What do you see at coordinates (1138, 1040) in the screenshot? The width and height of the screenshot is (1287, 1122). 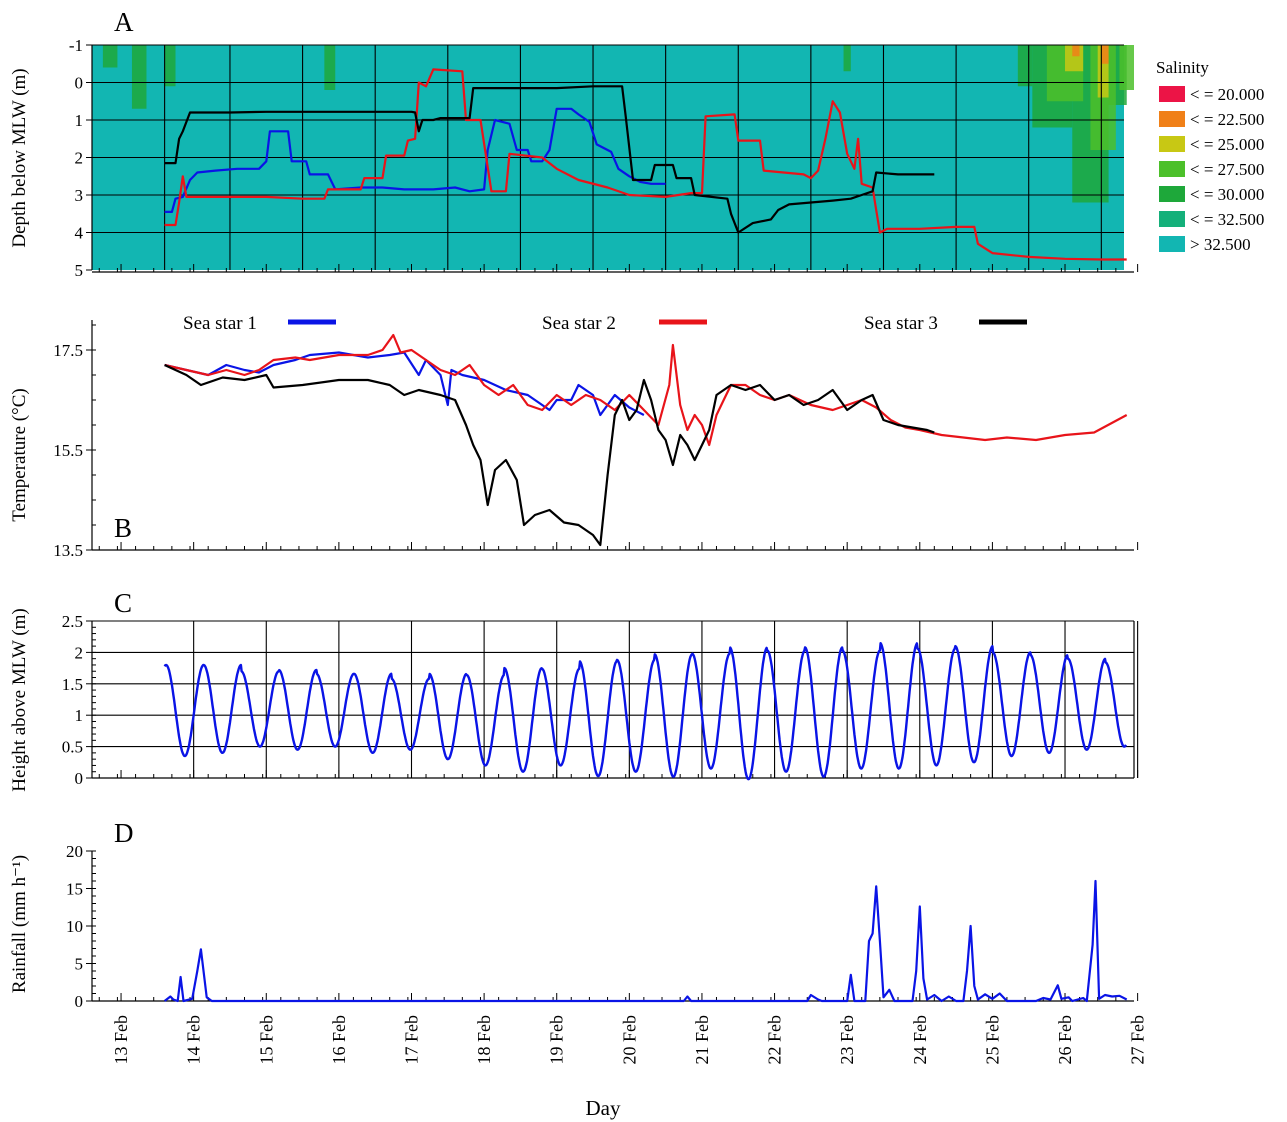 I see `x-tick-label: 27 Feb` at bounding box center [1138, 1040].